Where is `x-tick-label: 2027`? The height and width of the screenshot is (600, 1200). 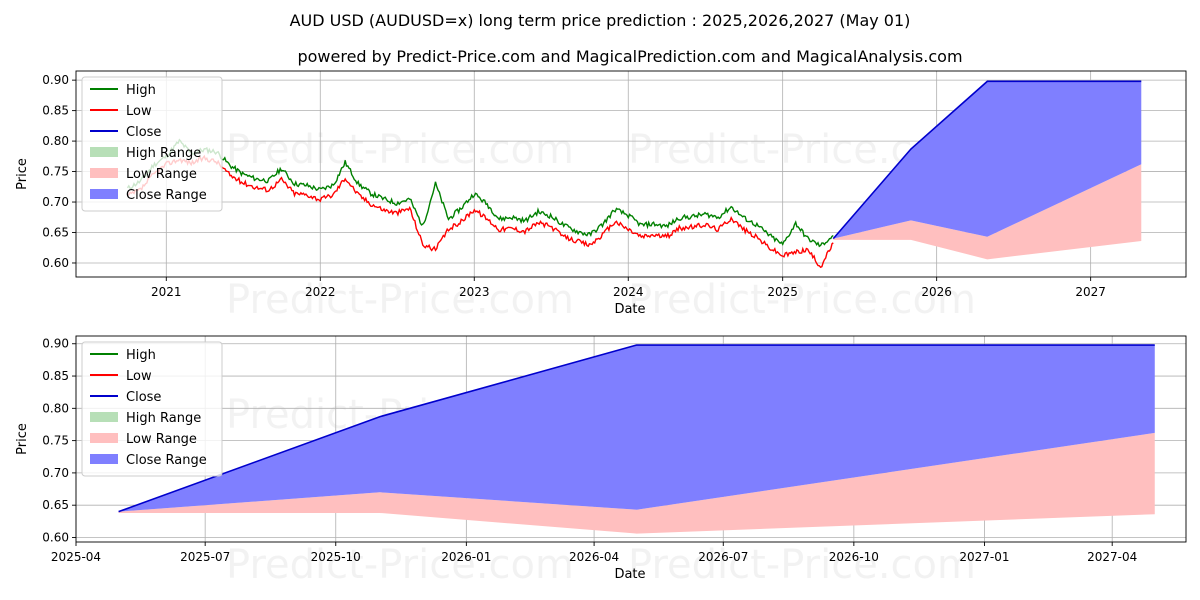
x-tick-label: 2027 is located at coordinates (1090, 292).